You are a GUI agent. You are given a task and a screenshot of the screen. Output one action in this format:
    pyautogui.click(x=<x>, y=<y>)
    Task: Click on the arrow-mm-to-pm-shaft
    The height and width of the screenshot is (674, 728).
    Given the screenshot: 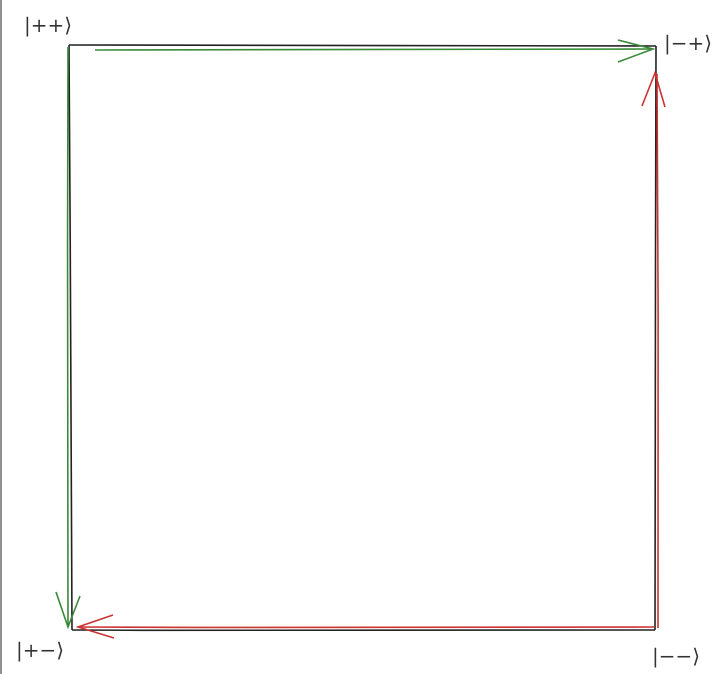 What is the action you would take?
    pyautogui.click(x=366, y=627)
    